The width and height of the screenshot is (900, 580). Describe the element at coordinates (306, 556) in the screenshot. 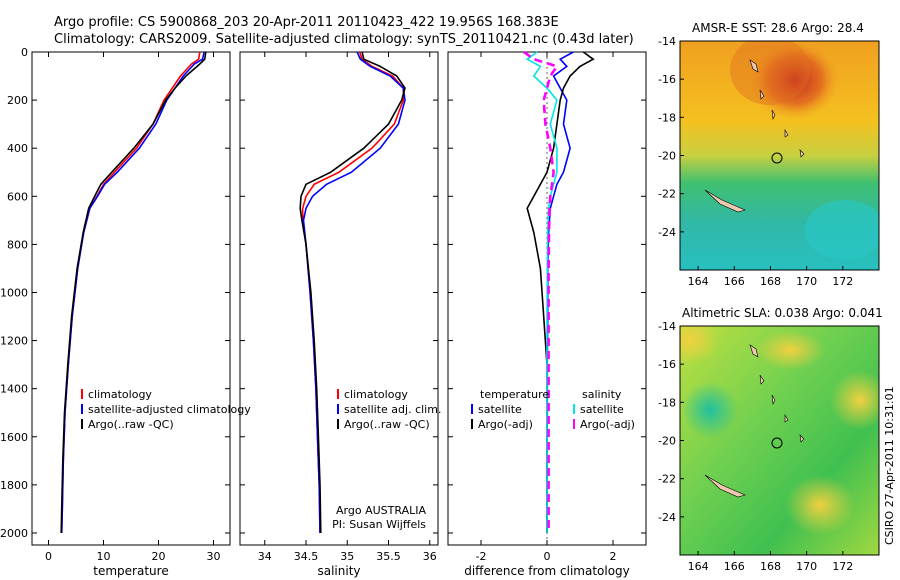

I see `x-tick-label: 34.5` at that location.